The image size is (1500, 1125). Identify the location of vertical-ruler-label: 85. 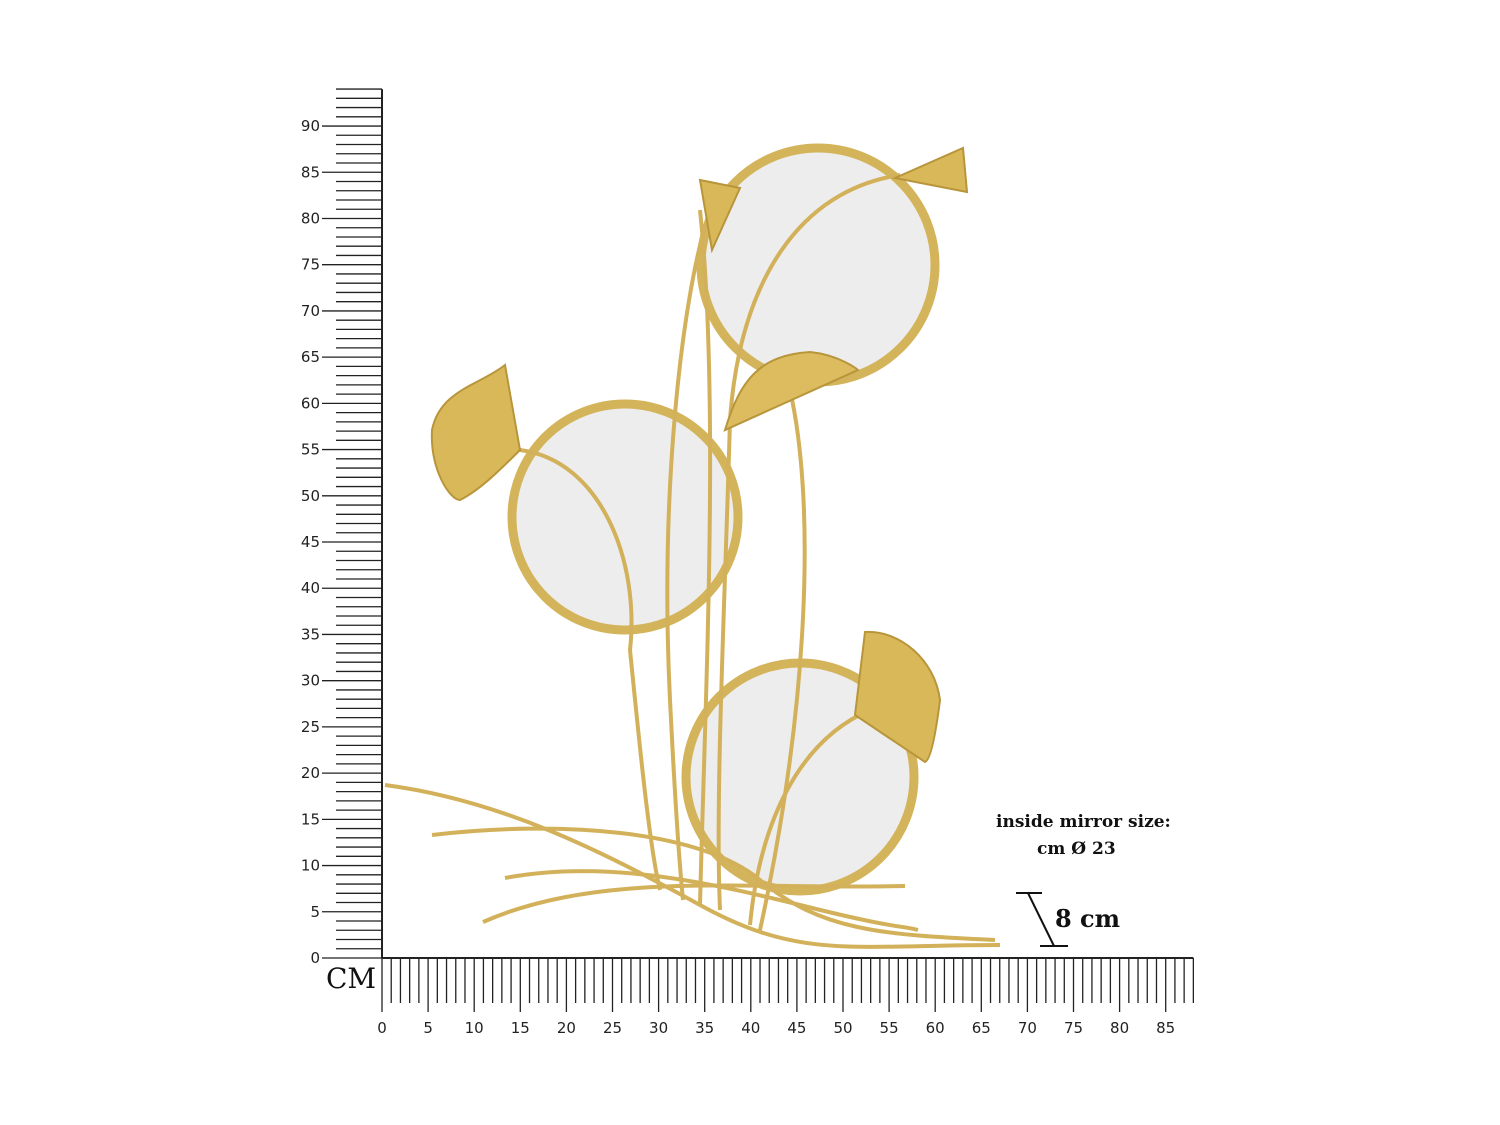
(310, 172).